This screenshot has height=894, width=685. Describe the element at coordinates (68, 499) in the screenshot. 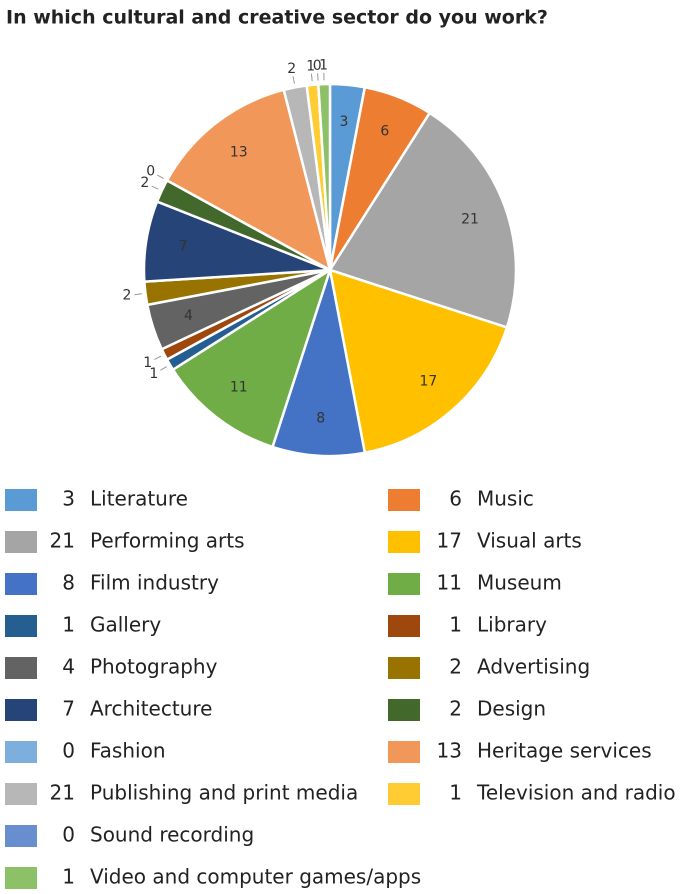

I see `legend-value: 3` at that location.